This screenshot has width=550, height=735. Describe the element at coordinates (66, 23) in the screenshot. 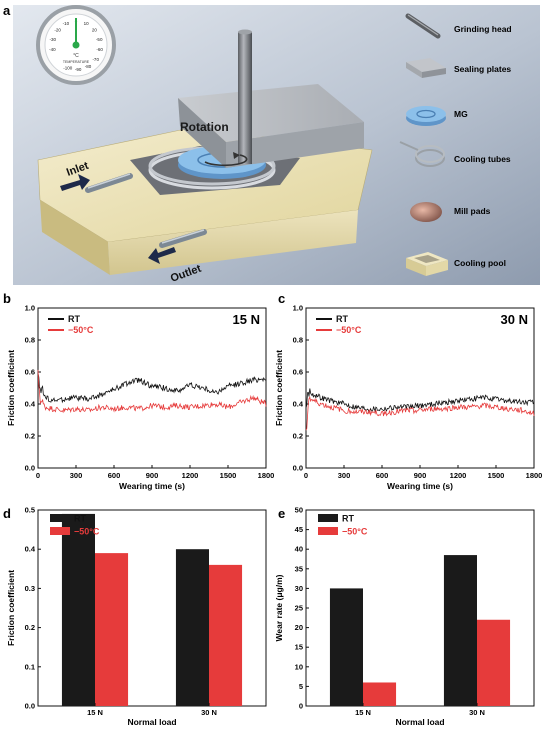

I see `thermometer-tick-label: -10` at that location.